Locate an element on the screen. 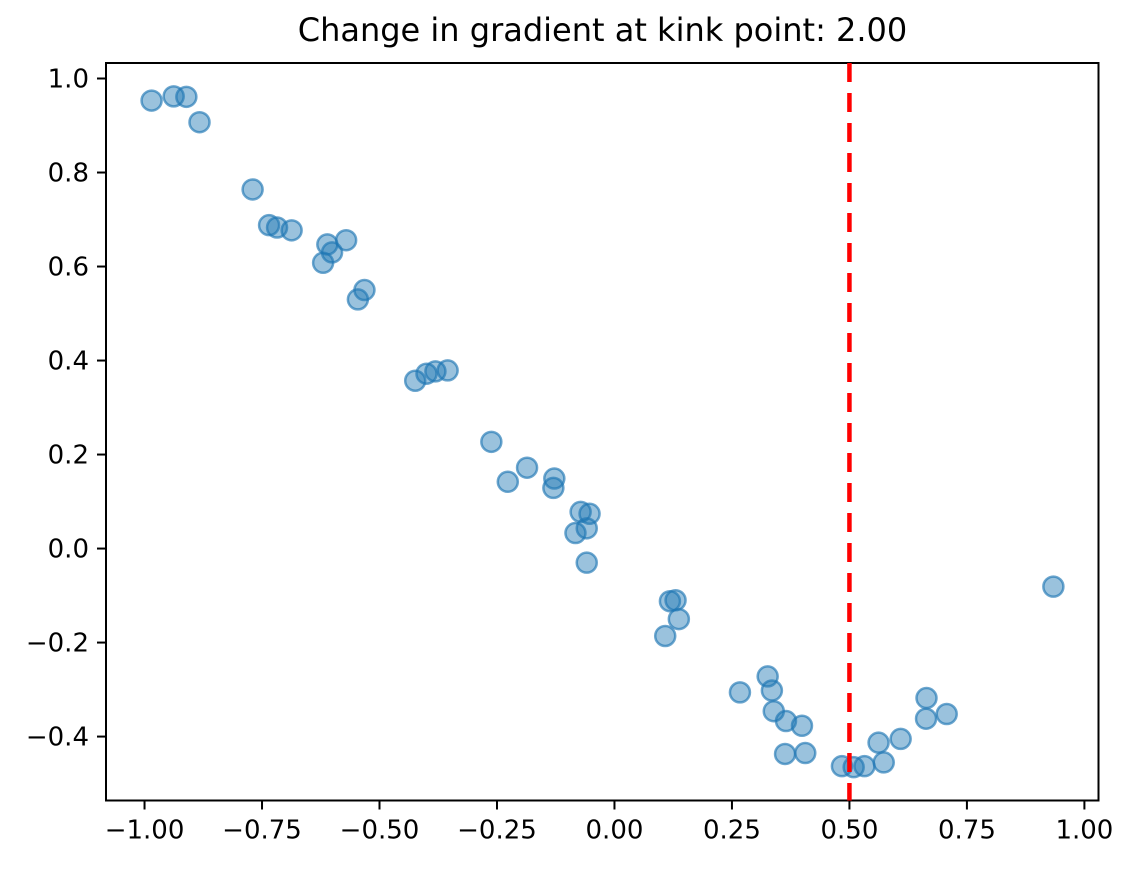  x-tick-label: 0.25 is located at coordinates (732, 831).